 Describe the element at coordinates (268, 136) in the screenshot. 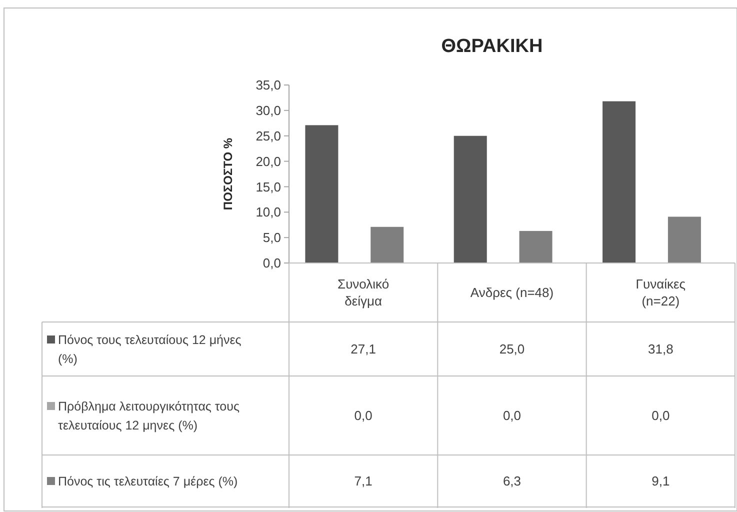

I see `y-tick-label: 25,0` at that location.